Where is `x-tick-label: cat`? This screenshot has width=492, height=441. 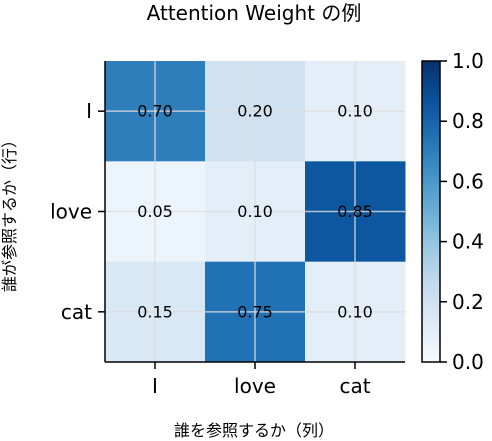
x-tick-label: cat is located at coordinates (354, 386).